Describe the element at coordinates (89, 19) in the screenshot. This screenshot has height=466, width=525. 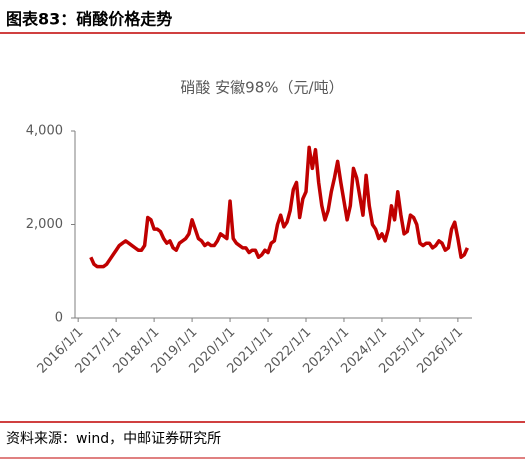
I see `header-title: 图表83：硝酸价格走势` at that location.